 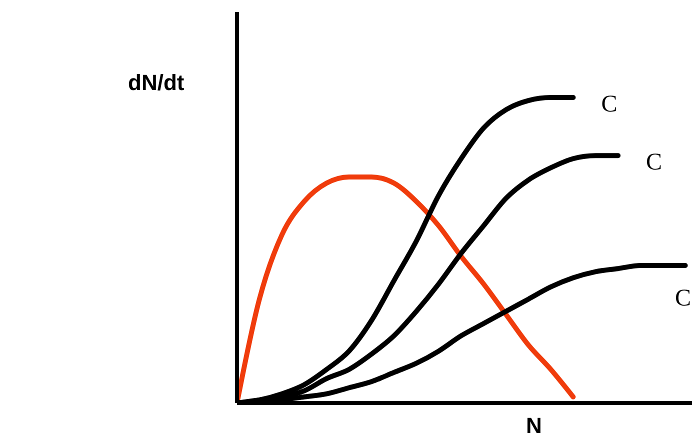 What do you see at coordinates (156, 83) in the screenshot?
I see `y-axis-title: dN/dt` at bounding box center [156, 83].